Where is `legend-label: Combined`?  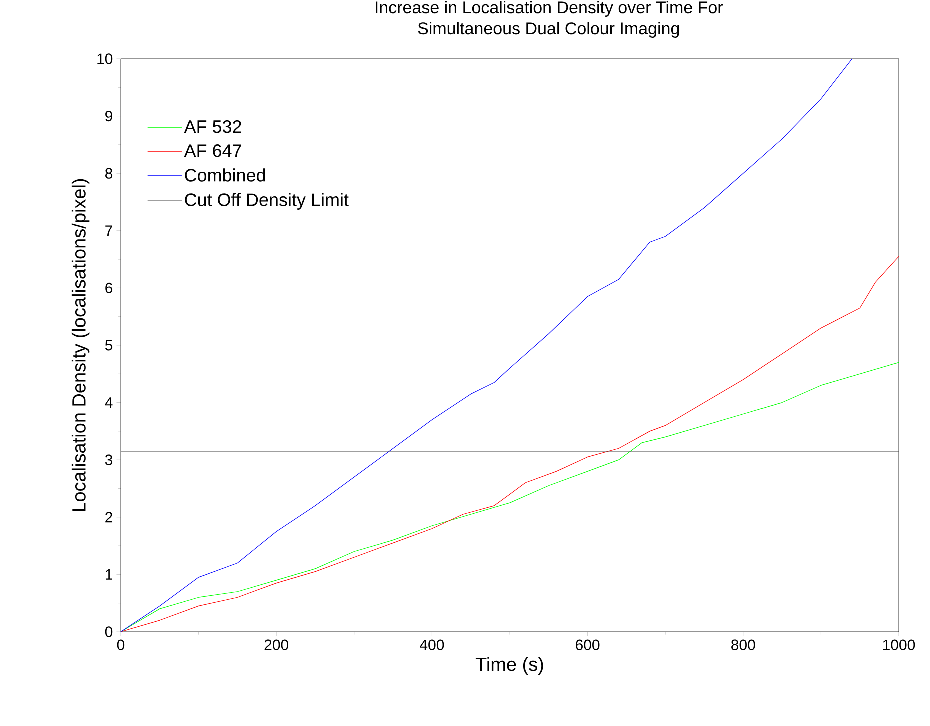
legend-label: Combined is located at coordinates (225, 175).